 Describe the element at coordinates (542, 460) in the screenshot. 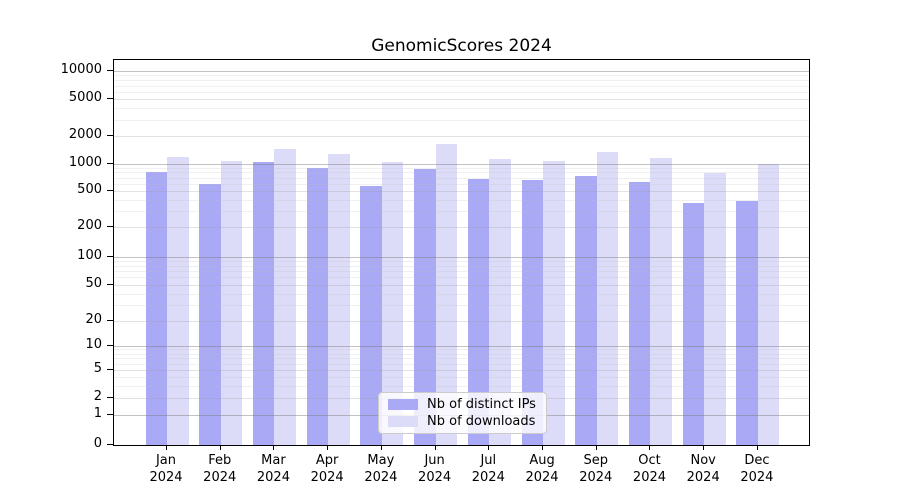

I see `x-tick-month: Aug` at that location.